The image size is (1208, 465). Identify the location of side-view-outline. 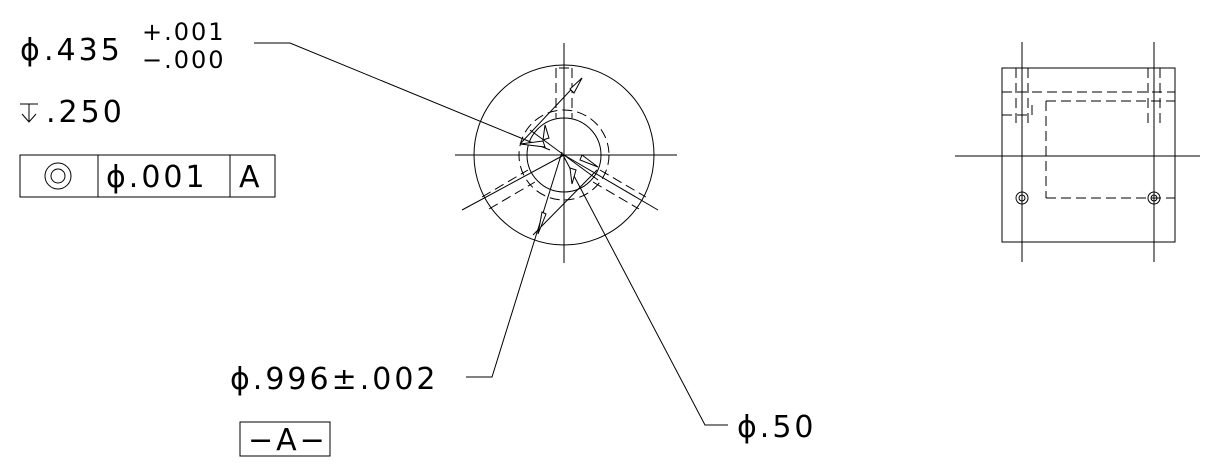
(1088, 155).